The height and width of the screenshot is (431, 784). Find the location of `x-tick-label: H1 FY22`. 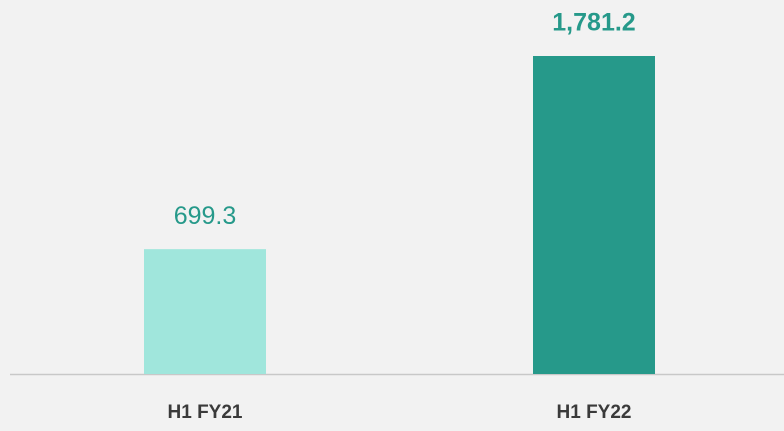

x-tick-label: H1 FY22 is located at coordinates (594, 412).